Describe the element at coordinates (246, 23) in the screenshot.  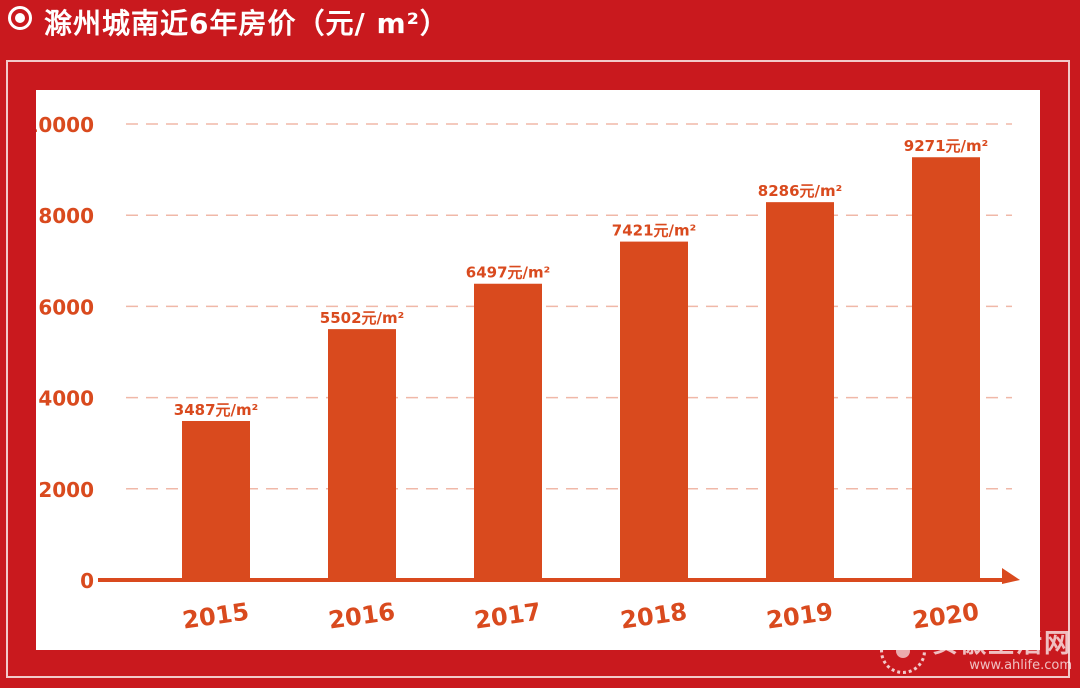
I see `page-title: 滁州城南近6年房价（元/ m²）` at that location.